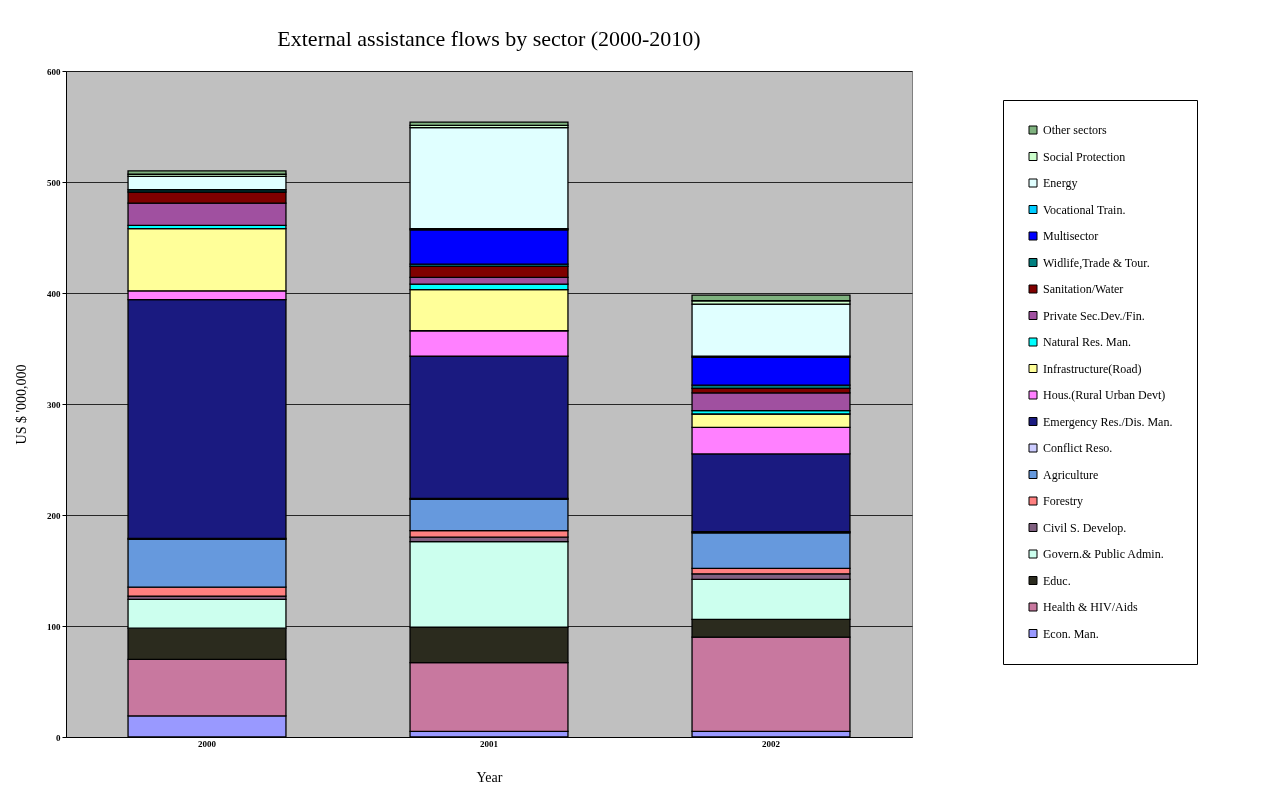 This screenshot has height=794, width=1275. Describe the element at coordinates (1090, 607) in the screenshot. I see `legend-label: Health & HIV/Aids` at that location.